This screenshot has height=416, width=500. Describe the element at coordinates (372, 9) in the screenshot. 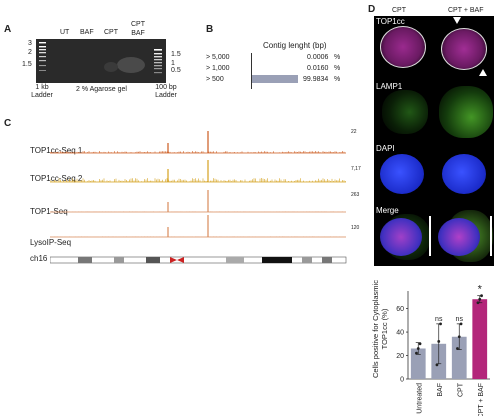

I see `panel-d-label: D` at that location.